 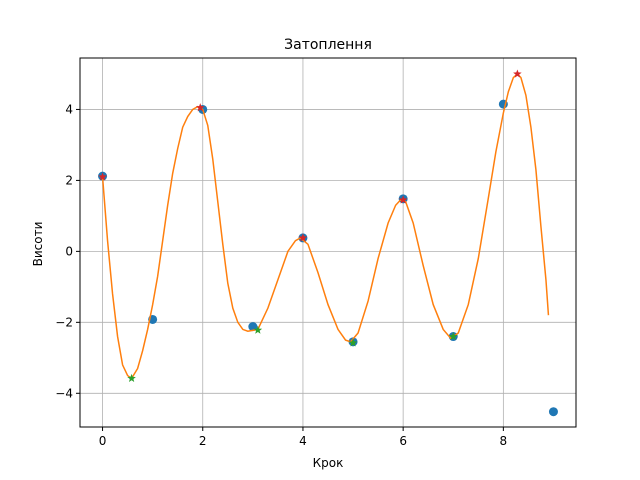 I want to click on x-tick-label: 8, so click(x=504, y=441).